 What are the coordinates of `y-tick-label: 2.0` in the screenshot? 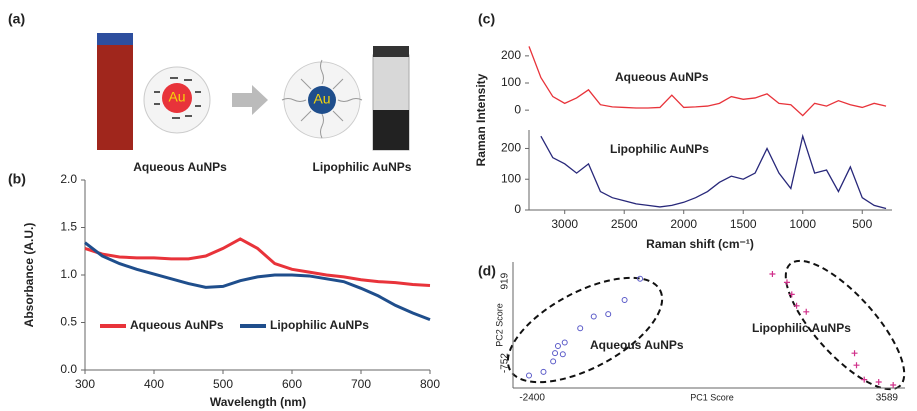 It's located at (68, 179).